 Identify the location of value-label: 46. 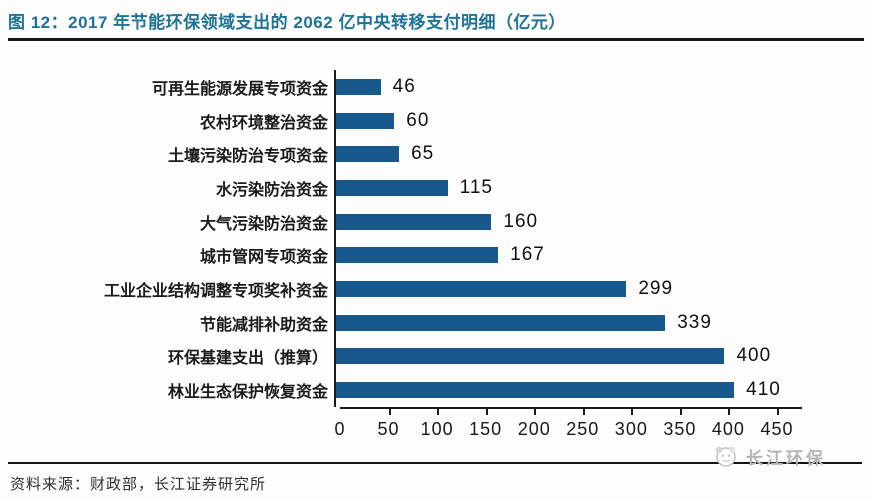
(404, 86).